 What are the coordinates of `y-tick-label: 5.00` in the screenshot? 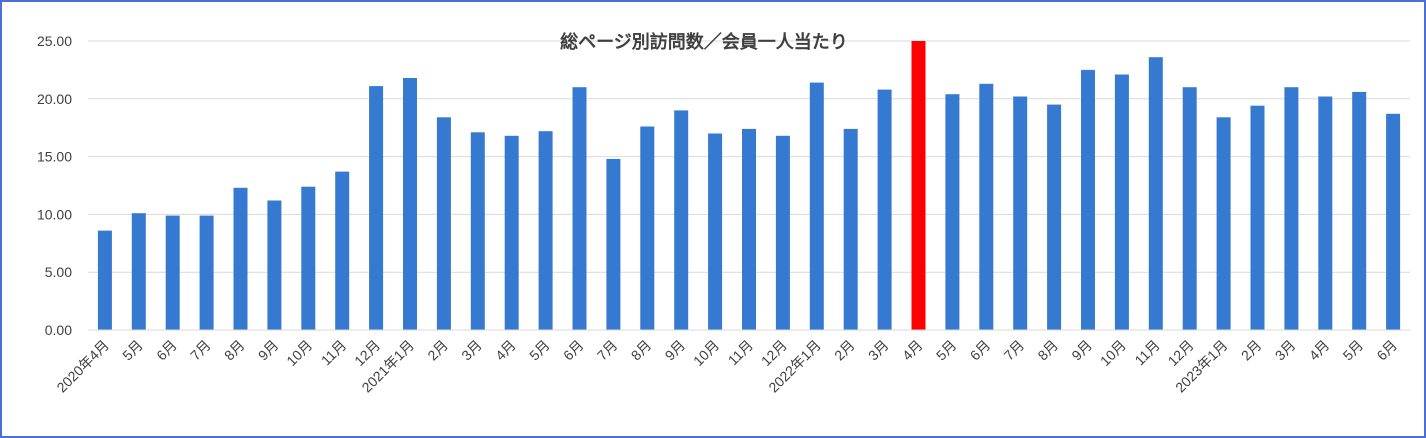 It's located at (58, 272).